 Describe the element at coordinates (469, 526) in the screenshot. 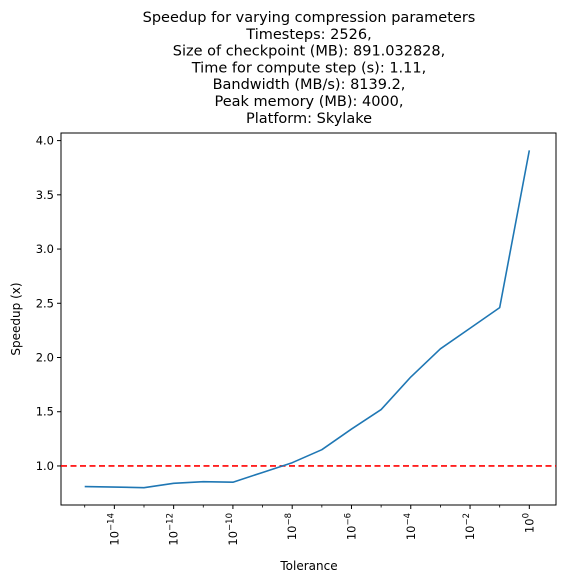

I see `x-tick-label: 10−2` at that location.